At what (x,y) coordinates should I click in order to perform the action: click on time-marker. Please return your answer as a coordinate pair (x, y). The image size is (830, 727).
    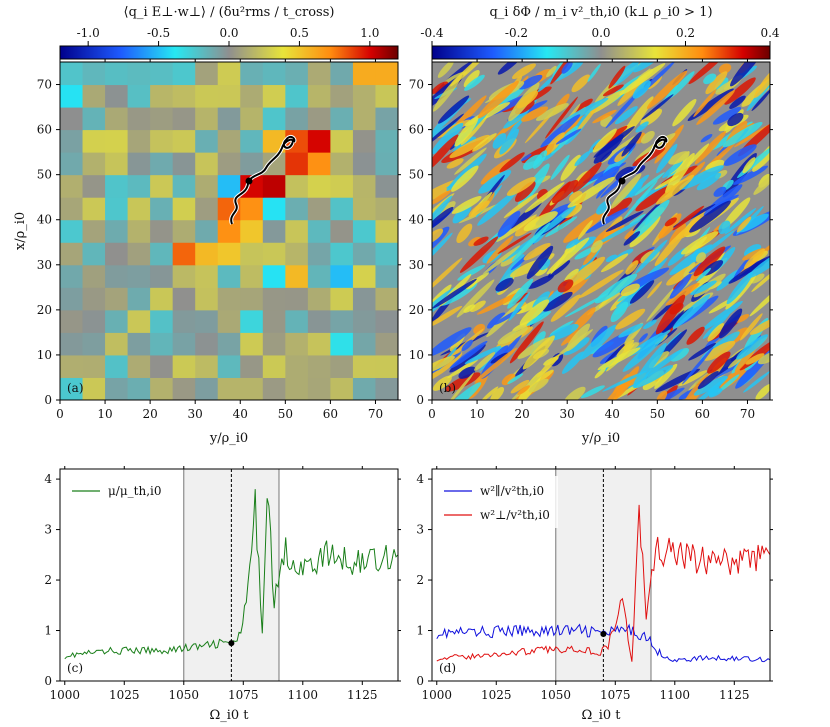
    Looking at the image, I should click on (603, 634).